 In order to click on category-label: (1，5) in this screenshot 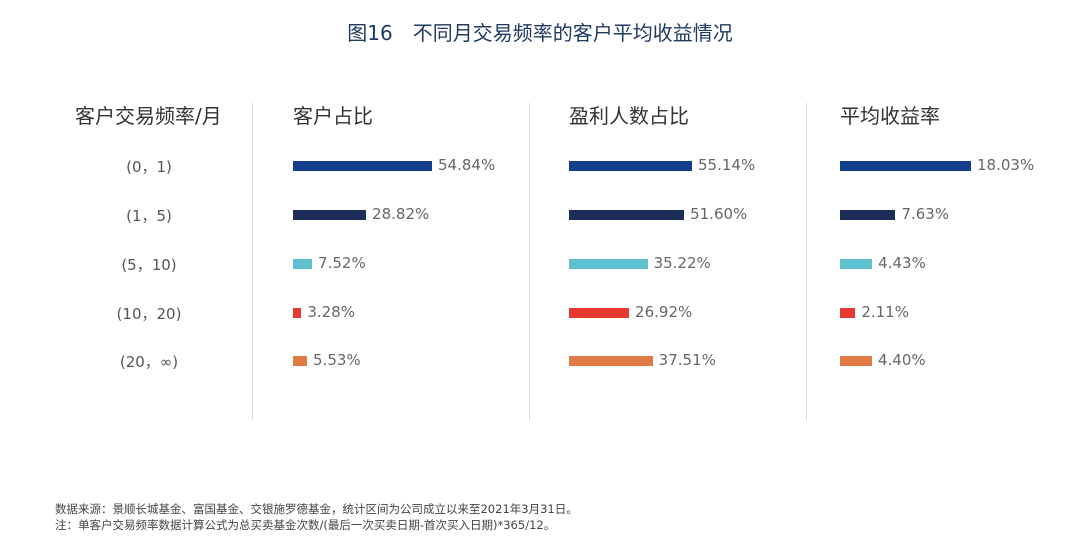, I will do `click(149, 216)`.